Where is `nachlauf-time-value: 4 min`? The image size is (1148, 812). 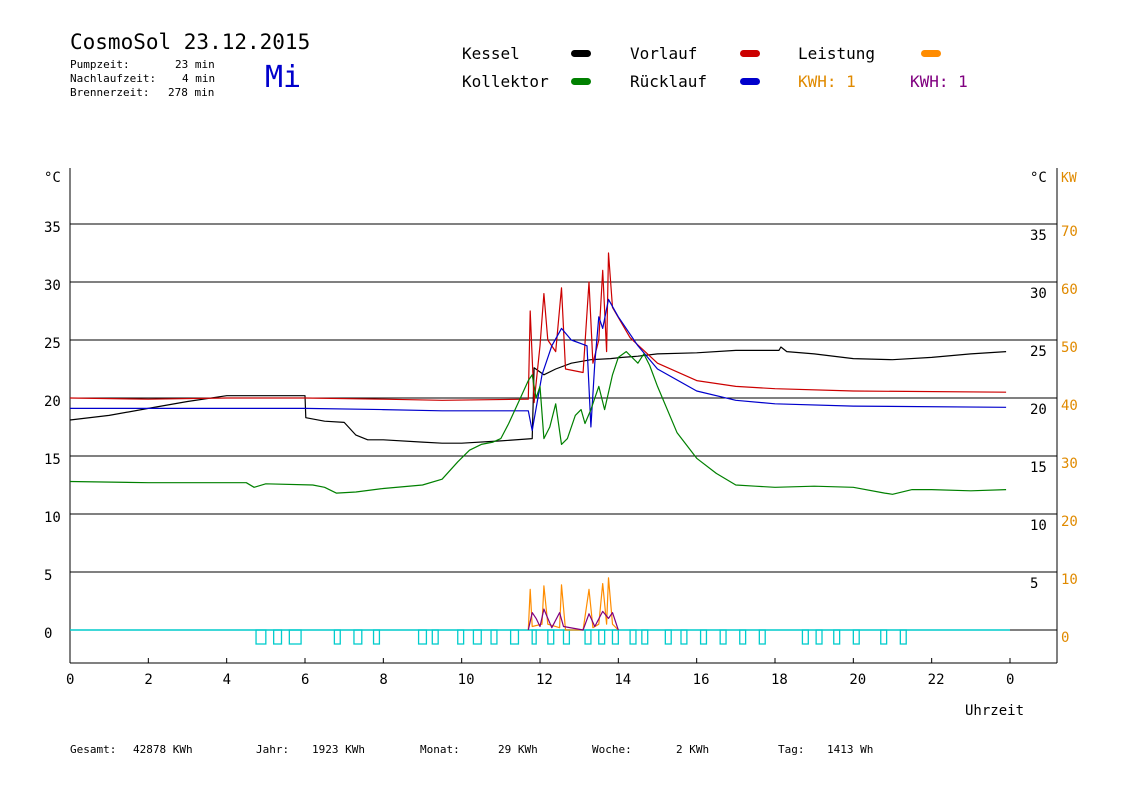 nachlauf-time-value: 4 min is located at coordinates (199, 78).